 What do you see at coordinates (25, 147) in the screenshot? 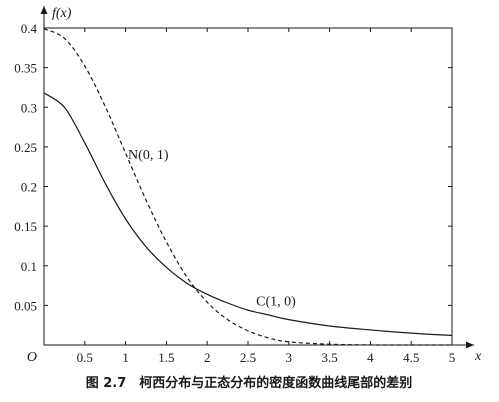
I see `y-tick-label: 0.25` at bounding box center [25, 147].